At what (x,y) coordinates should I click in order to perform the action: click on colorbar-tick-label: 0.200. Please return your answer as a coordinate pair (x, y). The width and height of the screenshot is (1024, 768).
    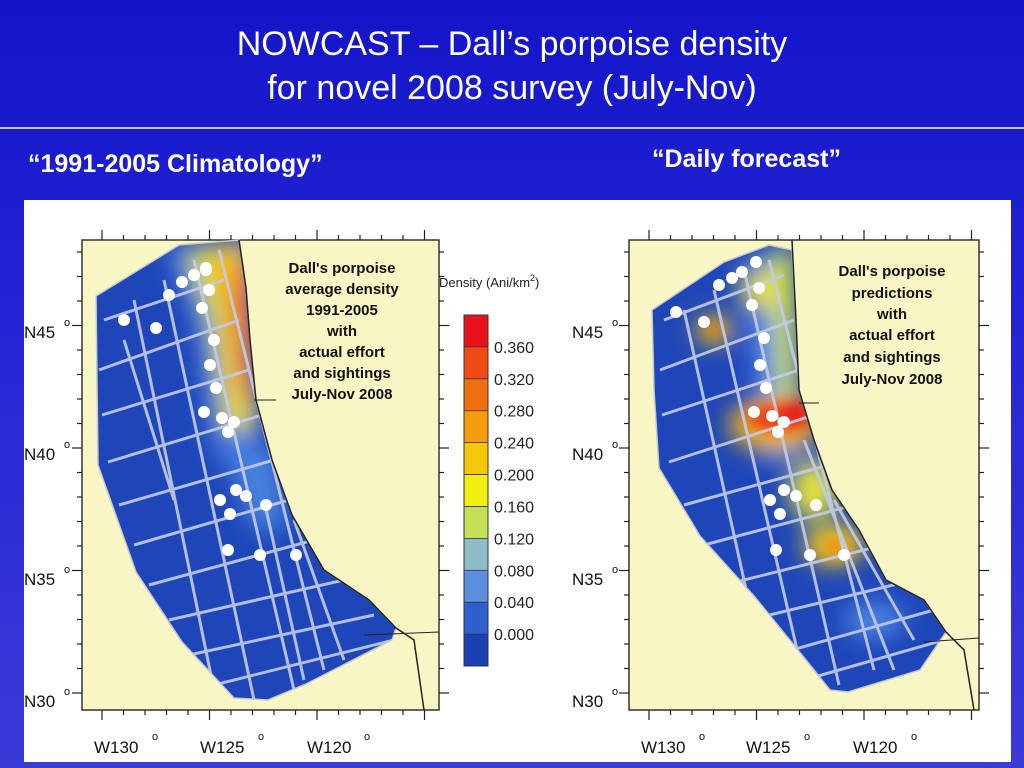
    Looking at the image, I should click on (514, 476).